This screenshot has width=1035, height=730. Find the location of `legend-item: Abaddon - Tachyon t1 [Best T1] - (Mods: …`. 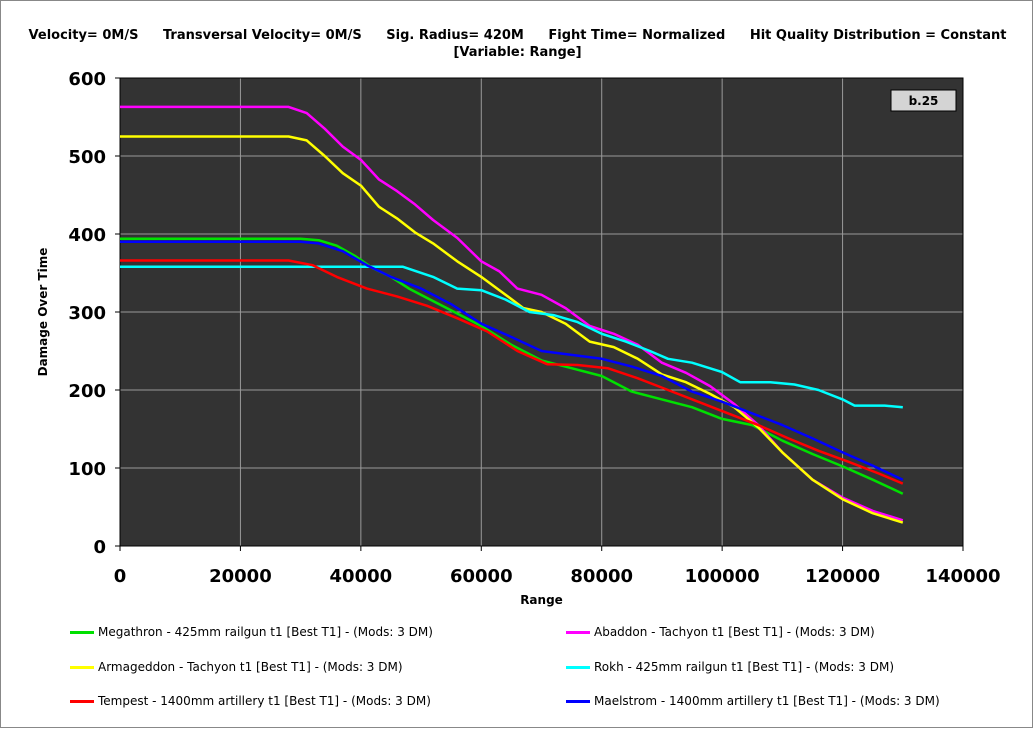

legend-item: Abaddon - Tachyon t1 [Best T1] - (Mods: … is located at coordinates (720, 632).